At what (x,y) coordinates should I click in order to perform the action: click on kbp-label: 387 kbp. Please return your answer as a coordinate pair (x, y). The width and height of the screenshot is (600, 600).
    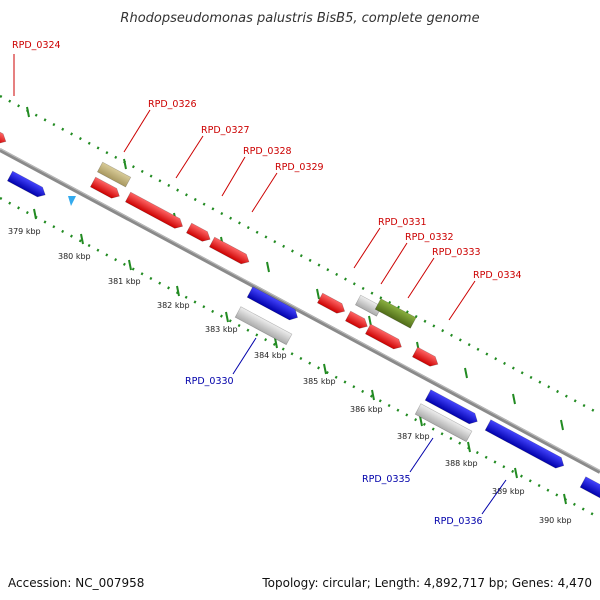
    Looking at the image, I should click on (413, 436).